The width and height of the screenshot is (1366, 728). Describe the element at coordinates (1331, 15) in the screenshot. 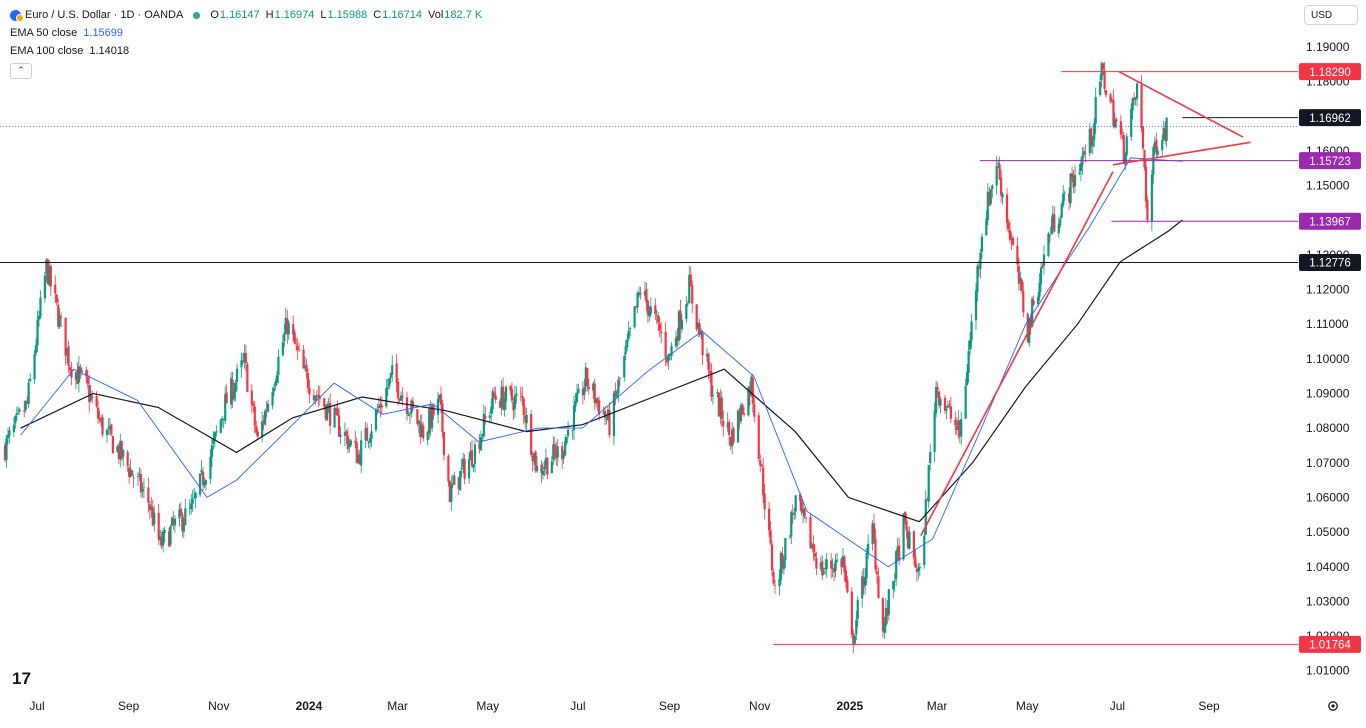

I see `currency-selector: USD` at that location.